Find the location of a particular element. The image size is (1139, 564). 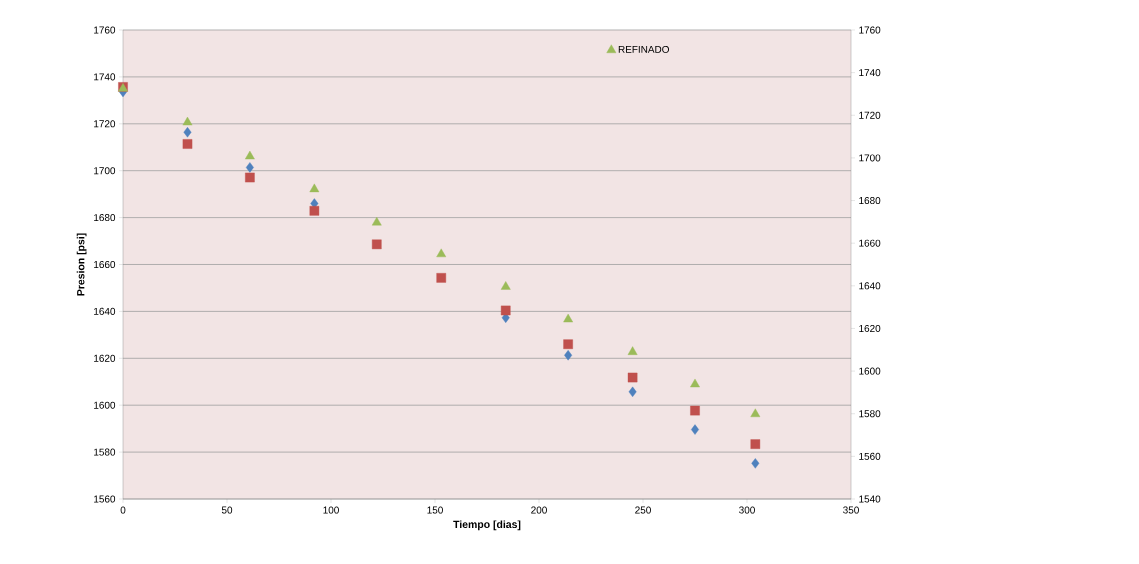

x-tick-label: 250 is located at coordinates (643, 510).